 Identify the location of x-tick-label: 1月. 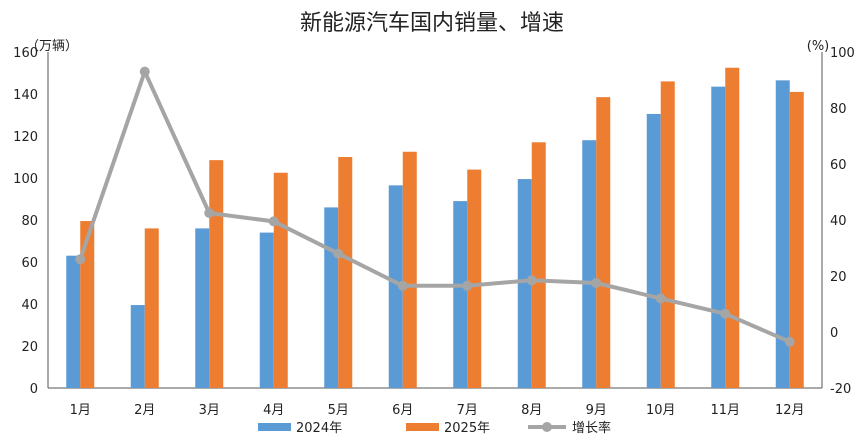
(80, 410).